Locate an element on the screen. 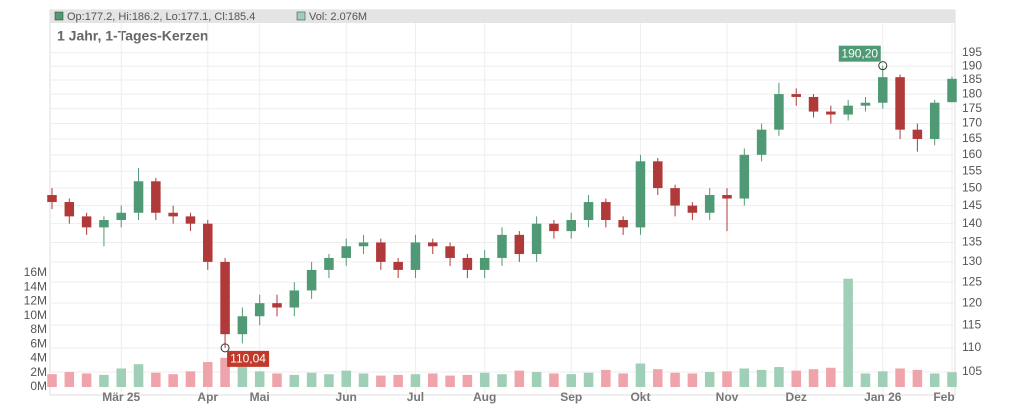 Image resolution: width=1024 pixels, height=414 pixels. chart-title: 1 Jahr, 1-Tages-Kerzen is located at coordinates (132, 36).